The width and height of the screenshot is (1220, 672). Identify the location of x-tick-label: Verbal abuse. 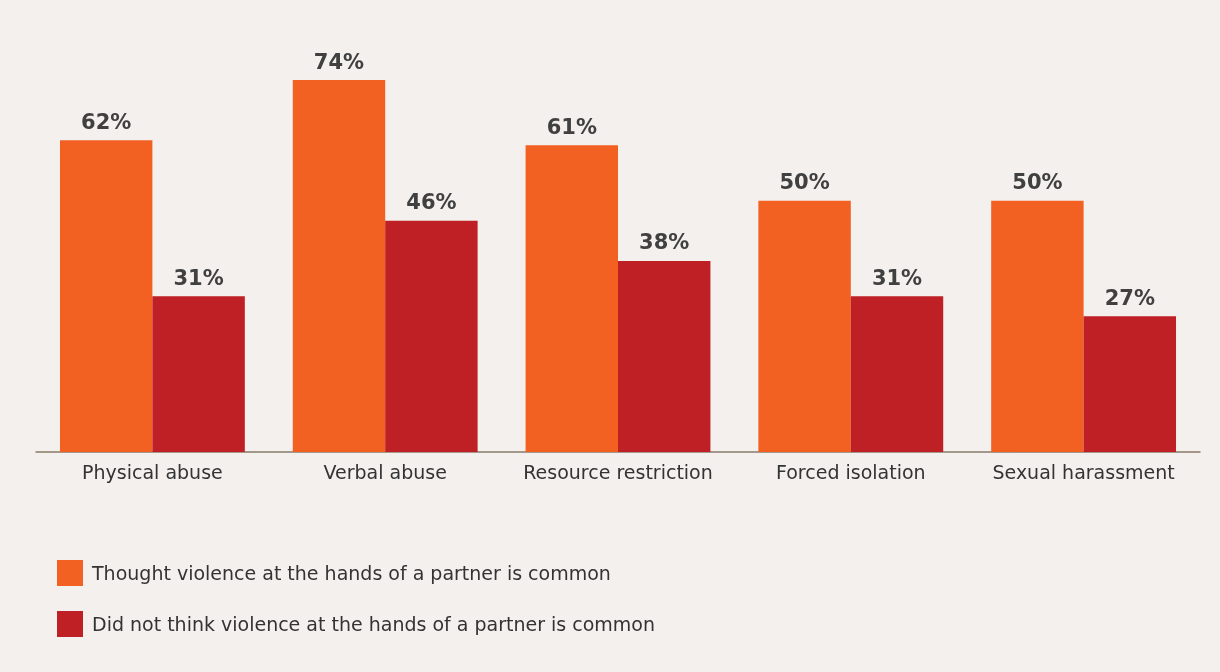
(385, 471).